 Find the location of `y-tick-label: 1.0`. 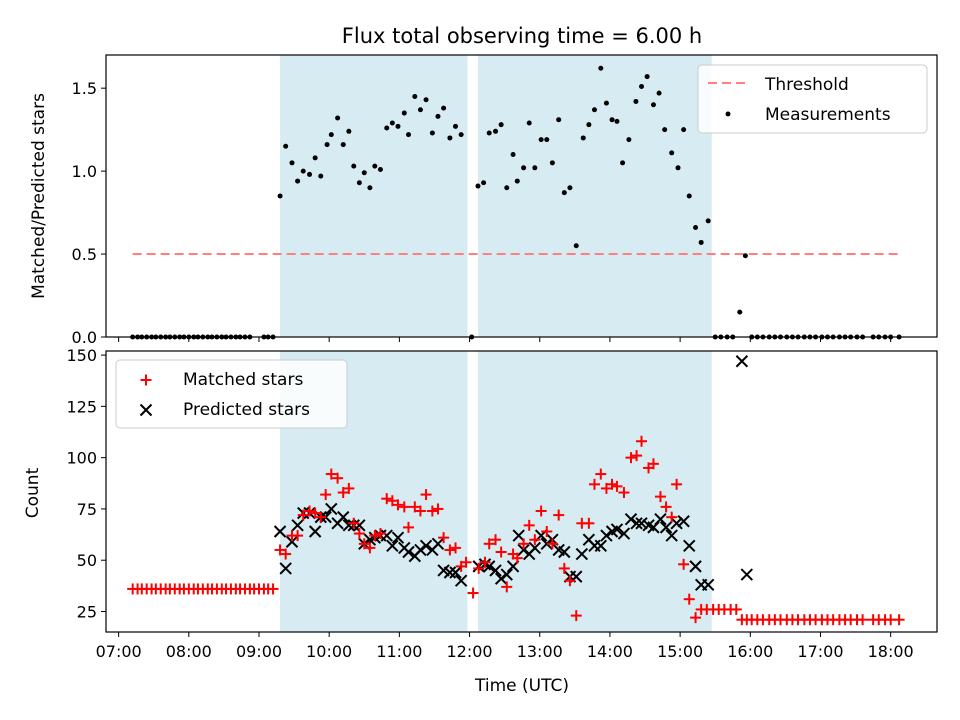

y-tick-label: 1.0 is located at coordinates (84, 171).